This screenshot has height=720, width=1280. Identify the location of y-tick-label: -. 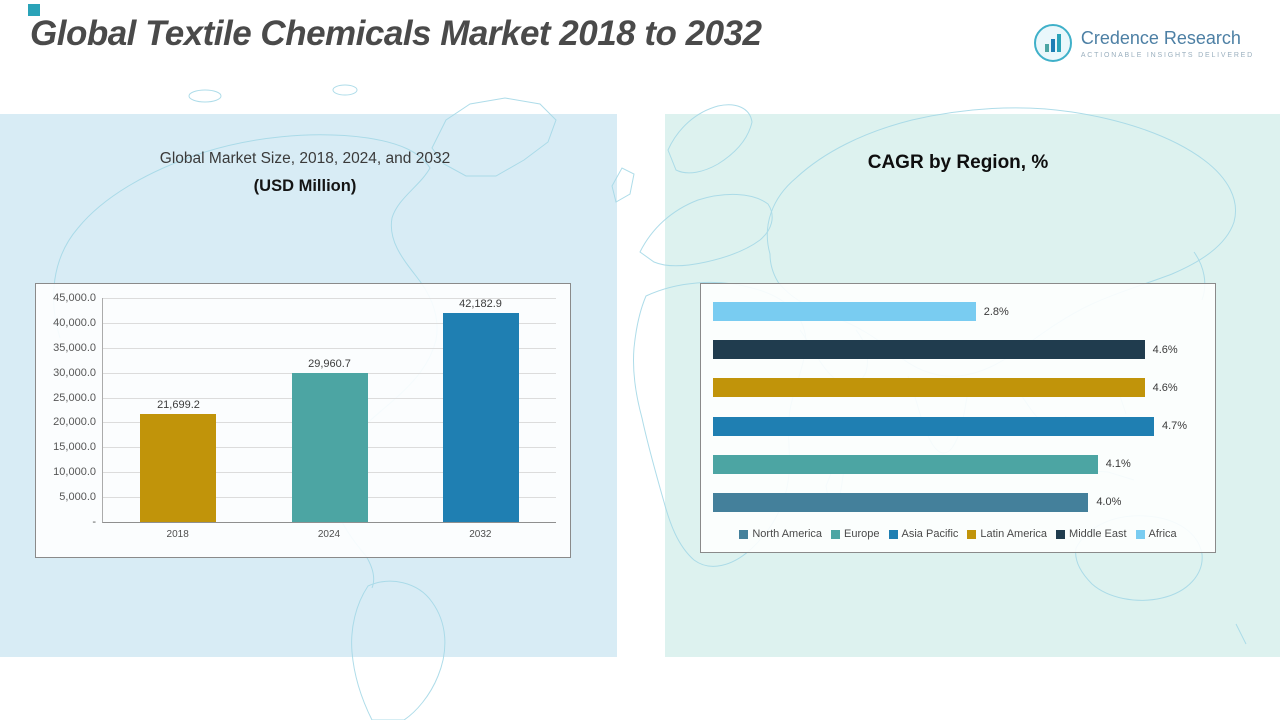
(94, 522).